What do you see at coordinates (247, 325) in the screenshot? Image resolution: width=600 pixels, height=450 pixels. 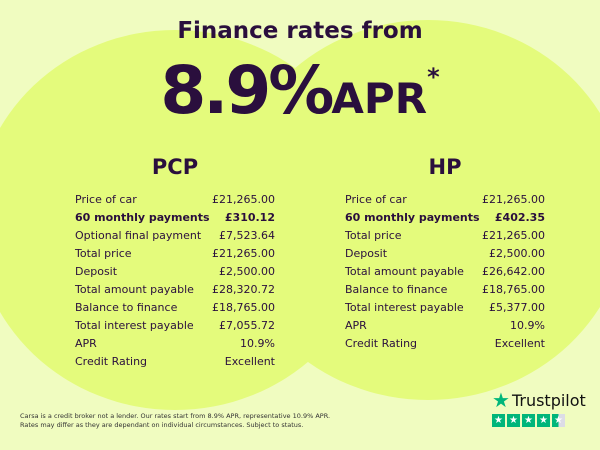 I see `row-value: £7,055.72` at bounding box center [247, 325].